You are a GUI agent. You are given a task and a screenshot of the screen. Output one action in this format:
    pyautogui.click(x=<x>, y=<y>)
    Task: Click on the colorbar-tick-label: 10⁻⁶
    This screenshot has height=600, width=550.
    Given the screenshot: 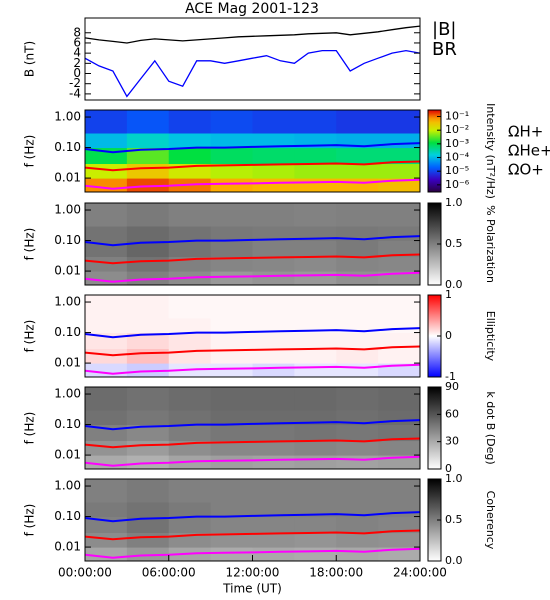 What is the action you would take?
    pyautogui.click(x=457, y=184)
    